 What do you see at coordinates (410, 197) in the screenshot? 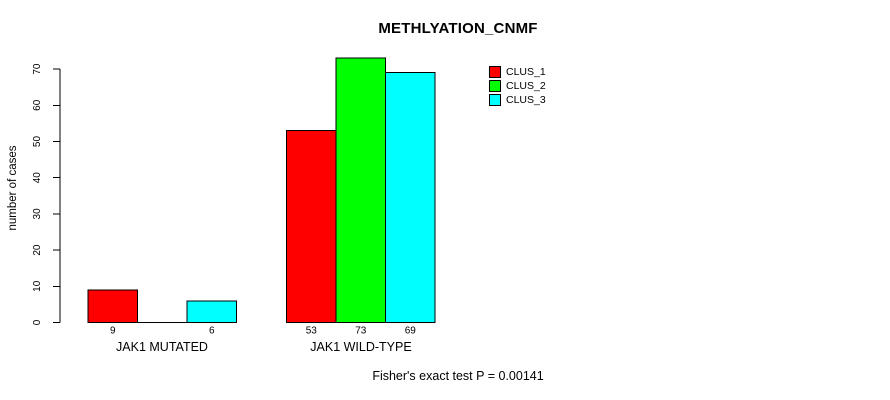
I see `bar-clus-3-jak1-wild-type` at bounding box center [410, 197].